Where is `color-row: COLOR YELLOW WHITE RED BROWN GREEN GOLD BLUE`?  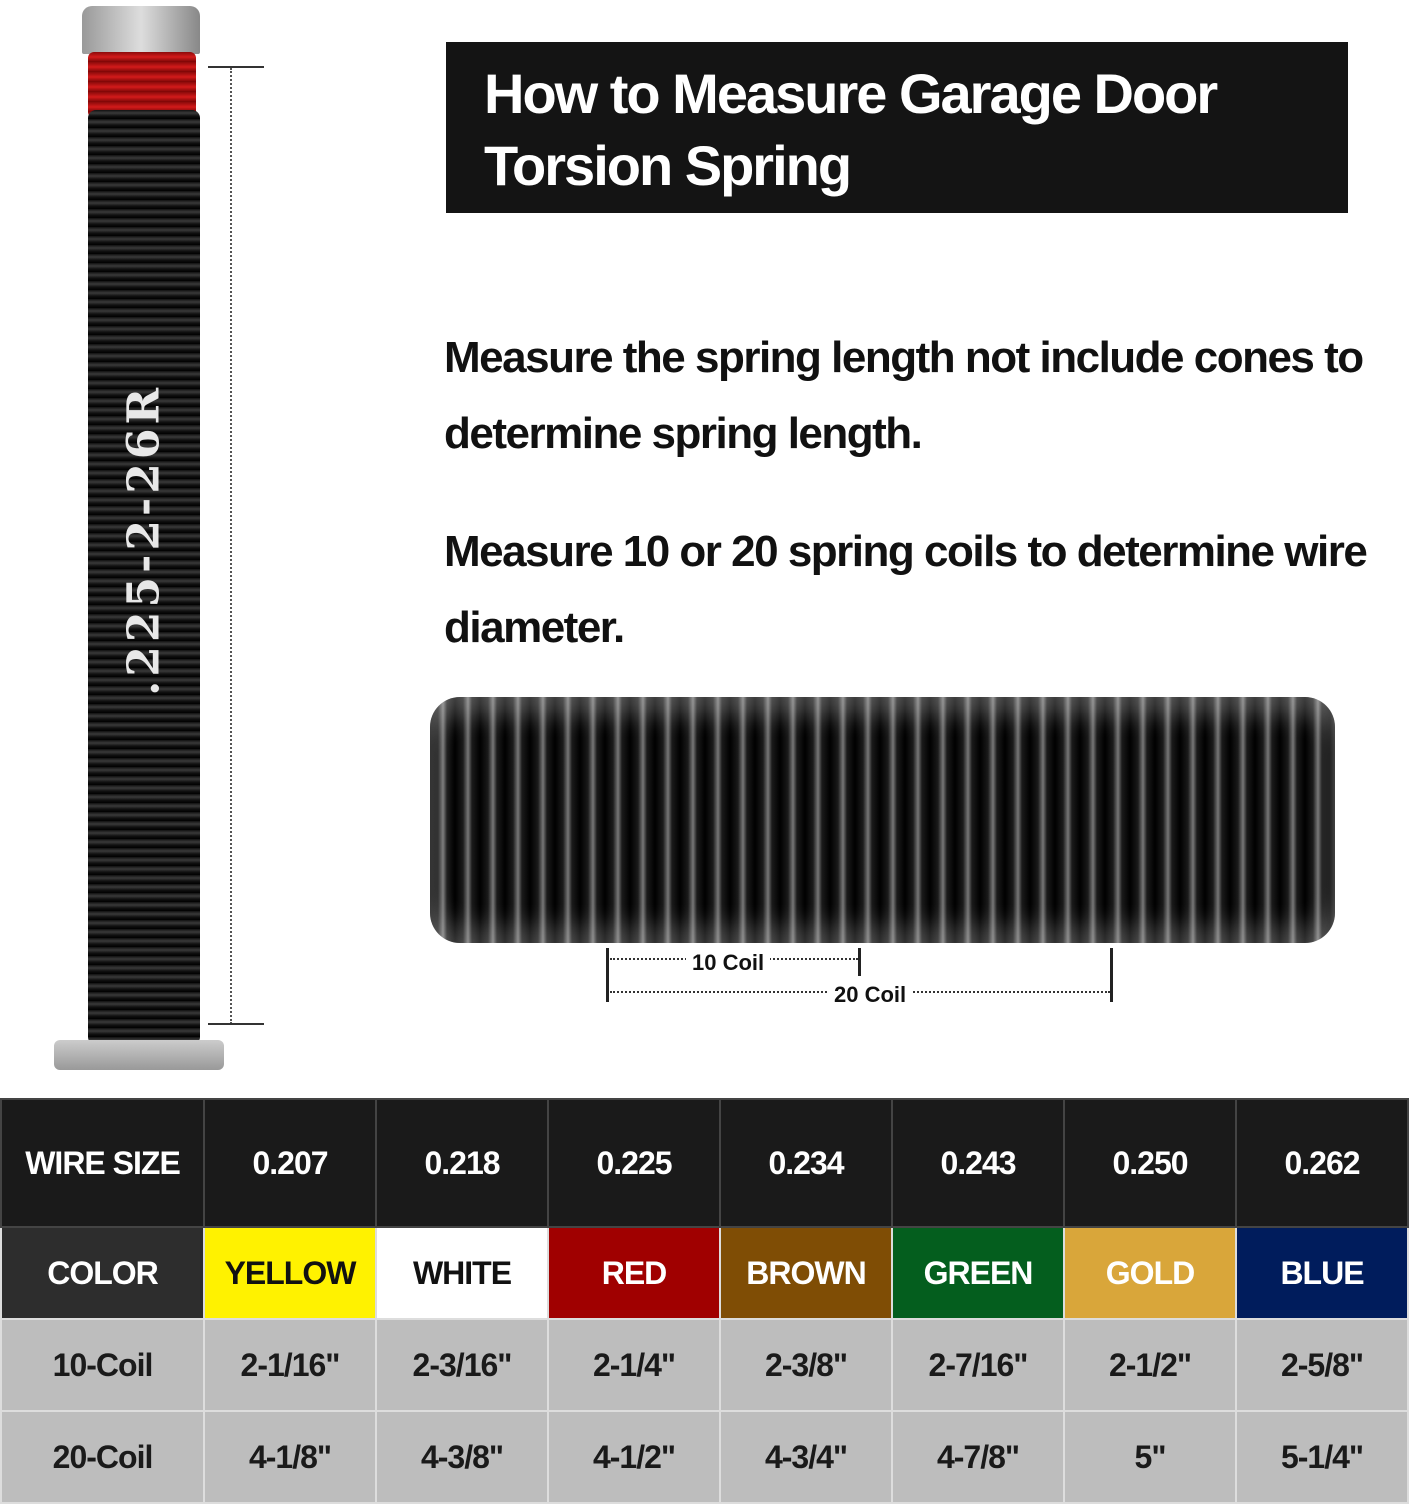
color-row: COLOR YELLOW WHITE RED BROWN GREEN GOLD BLUE is located at coordinates (704, 1273).